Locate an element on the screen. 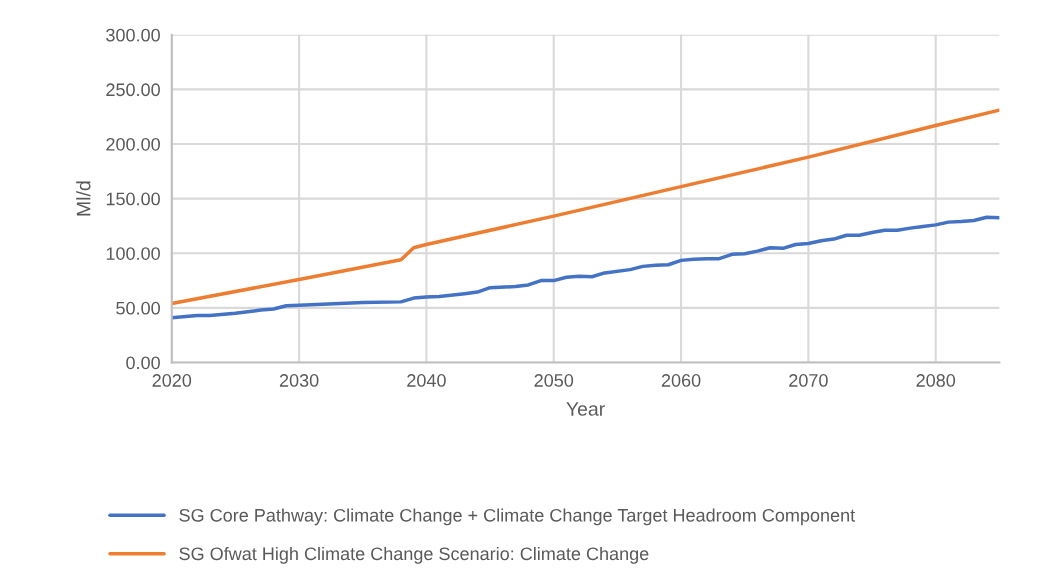  legend-label: SG Ofwat High Climate Change Scenario: Climate Change is located at coordinates (414, 555).